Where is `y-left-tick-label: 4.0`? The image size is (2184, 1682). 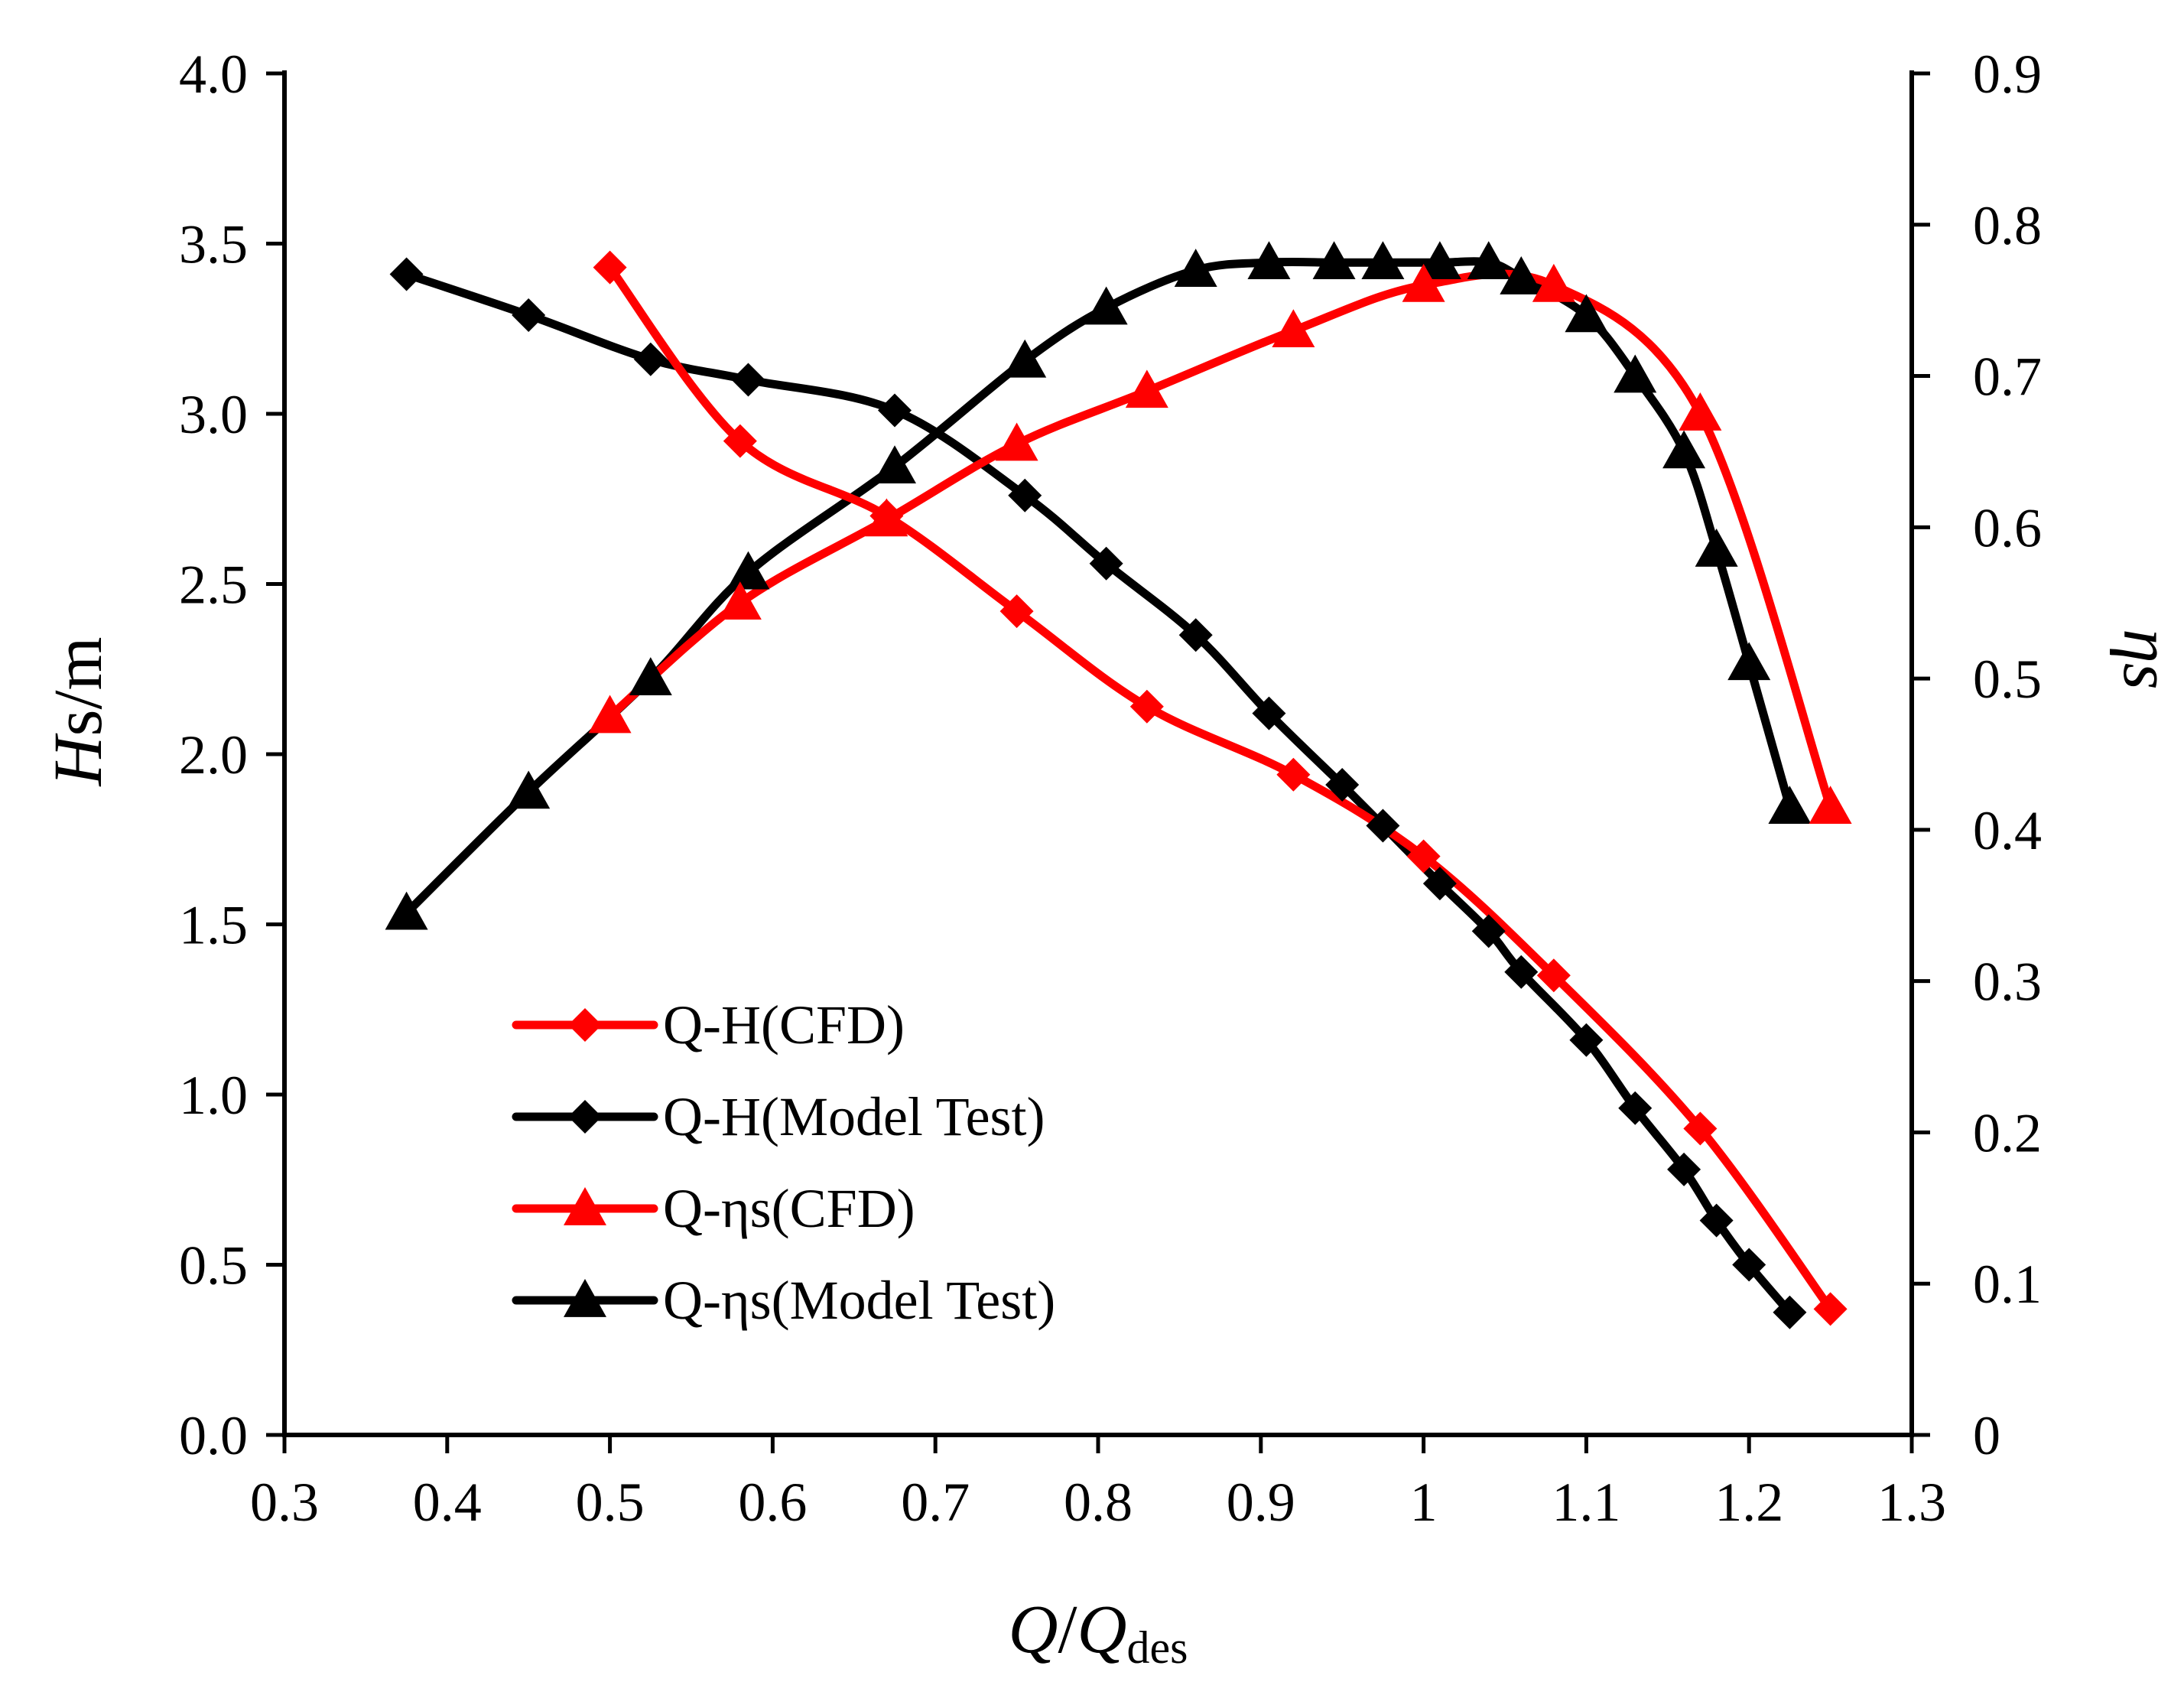
y-left-tick-label: 4.0 is located at coordinates (213, 75).